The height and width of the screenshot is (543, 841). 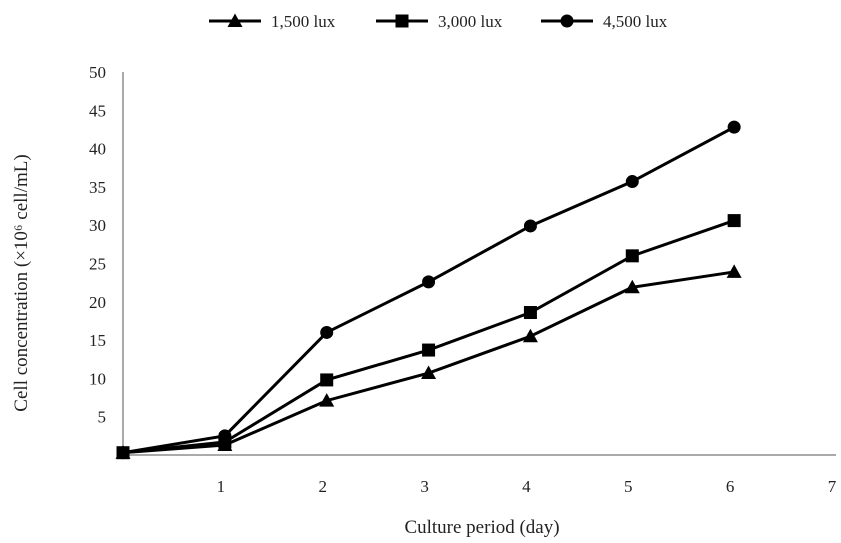 What do you see at coordinates (470, 21) in the screenshot?
I see `legend-label: 3,000 lux` at bounding box center [470, 21].